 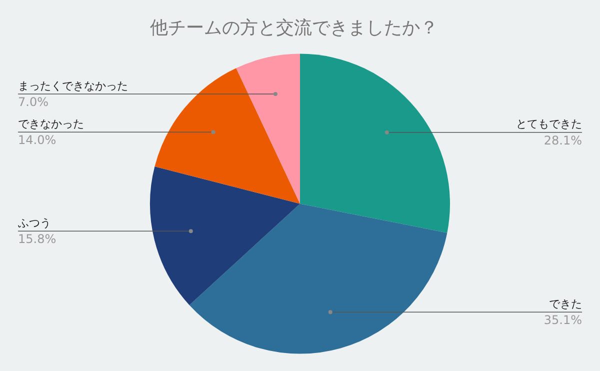 I want to click on data-label: 15.8%, so click(x=37, y=239).